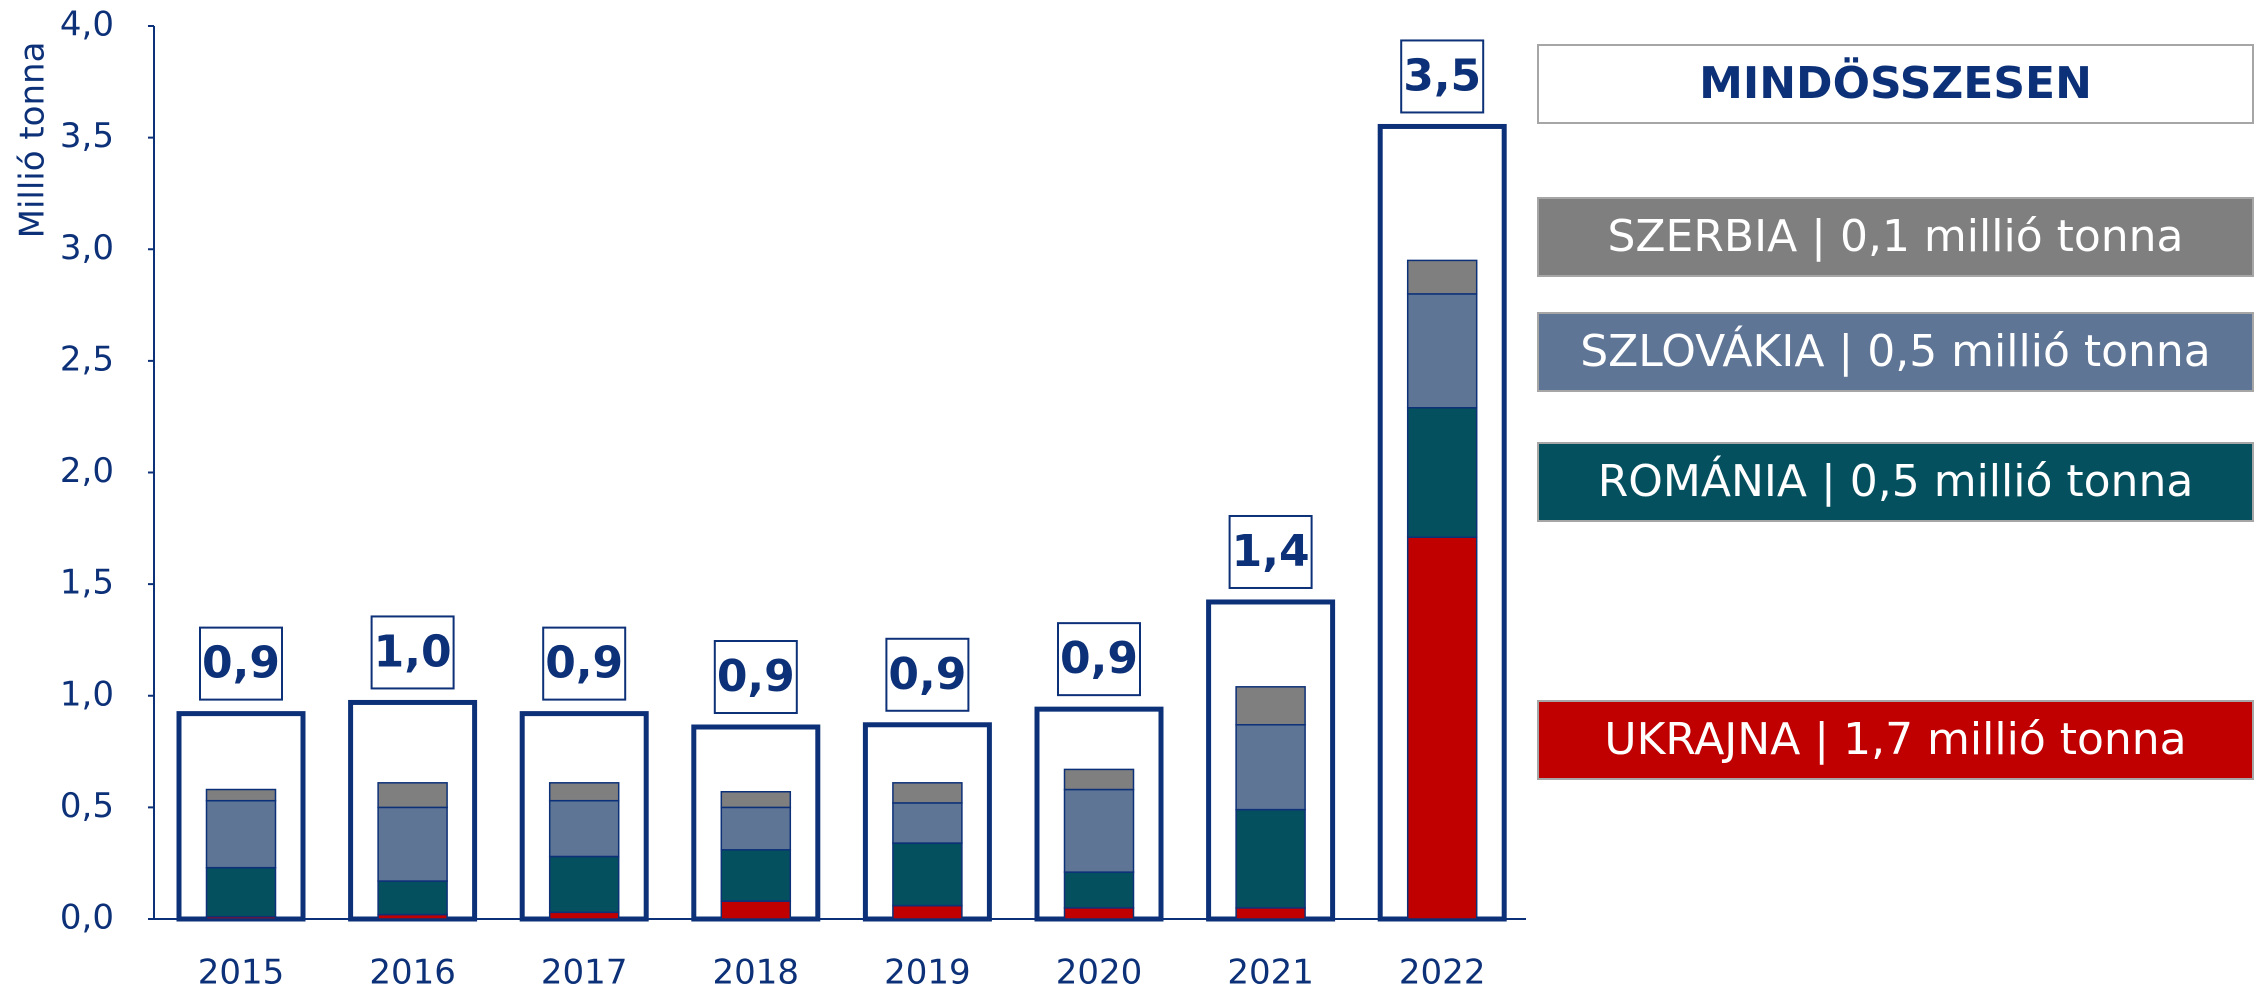 This screenshot has height=993, width=2262. I want to click on y-tick-label: 2,5, so click(87, 359).